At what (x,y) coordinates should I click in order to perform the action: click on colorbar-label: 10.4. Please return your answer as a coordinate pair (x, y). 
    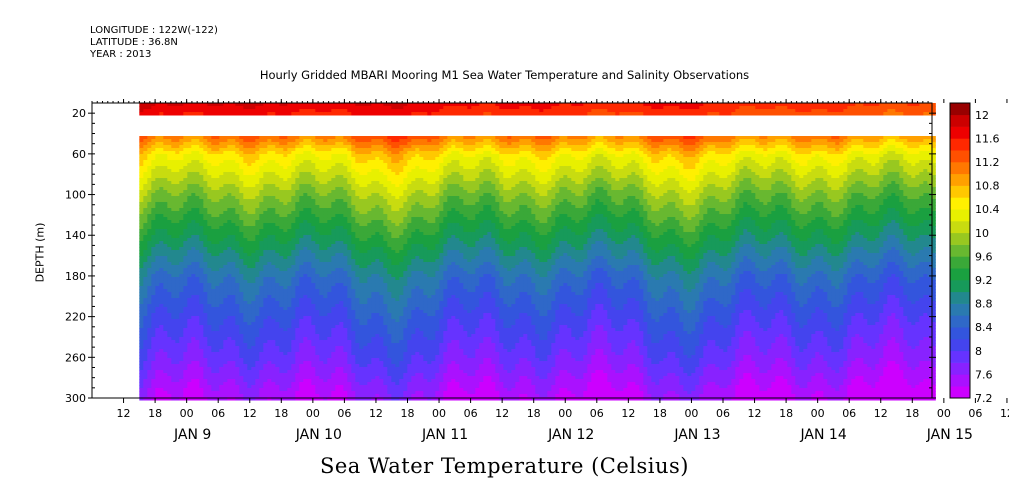
    Looking at the image, I should click on (987, 209).